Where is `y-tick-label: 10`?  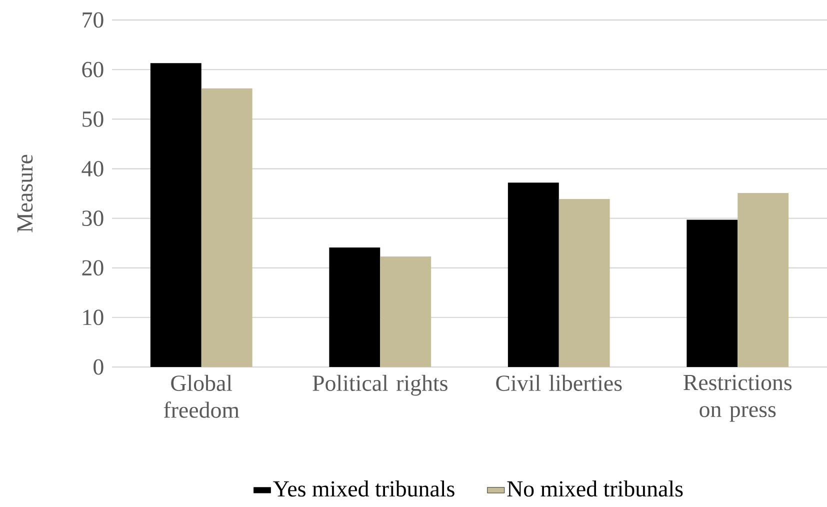 y-tick-label: 10 is located at coordinates (93, 318).